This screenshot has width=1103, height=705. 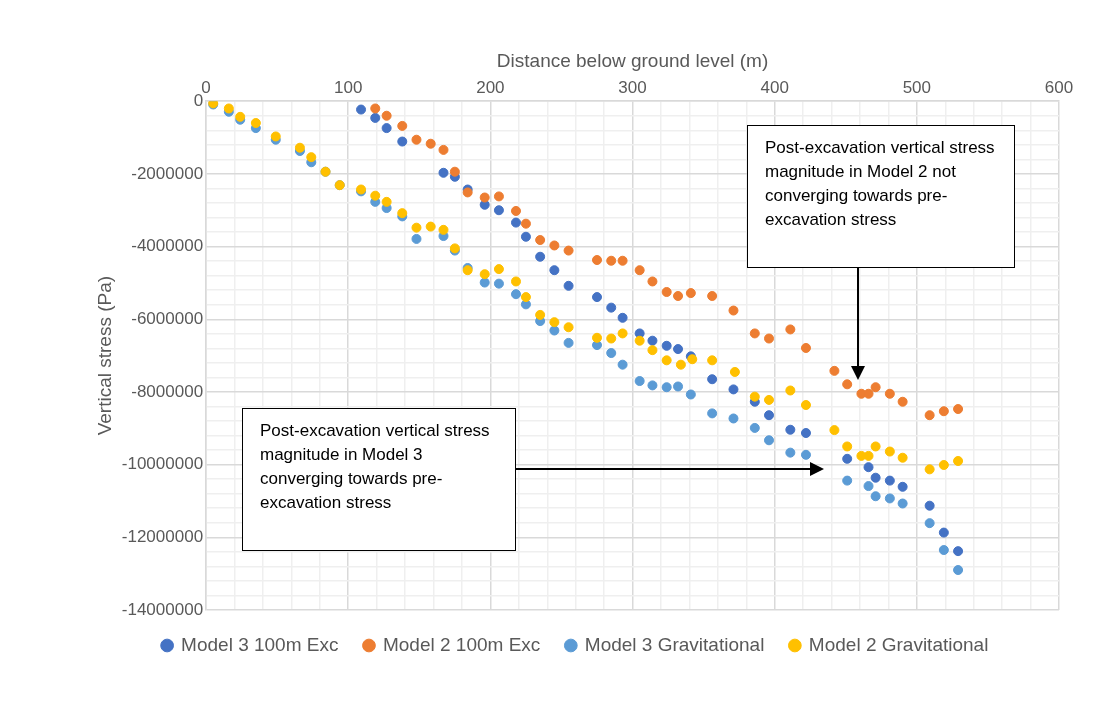 What do you see at coordinates (461, 644) in the screenshot?
I see `legend-label: Model 2 100m Exc` at bounding box center [461, 644].